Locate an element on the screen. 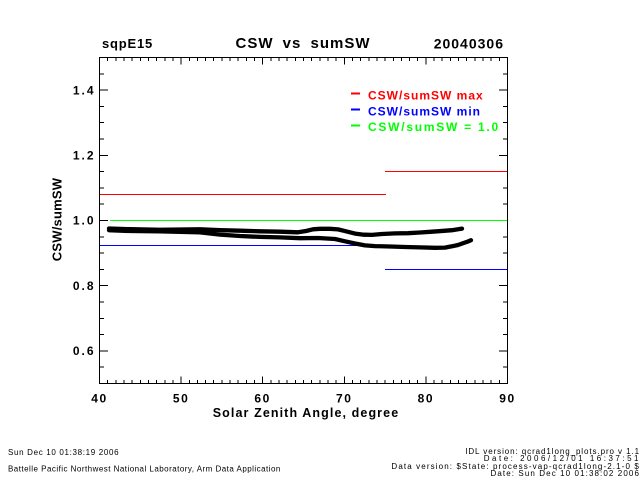 Image resolution: width=640 pixels, height=480 pixels. svg-text: 1.2 is located at coordinates (84, 156).